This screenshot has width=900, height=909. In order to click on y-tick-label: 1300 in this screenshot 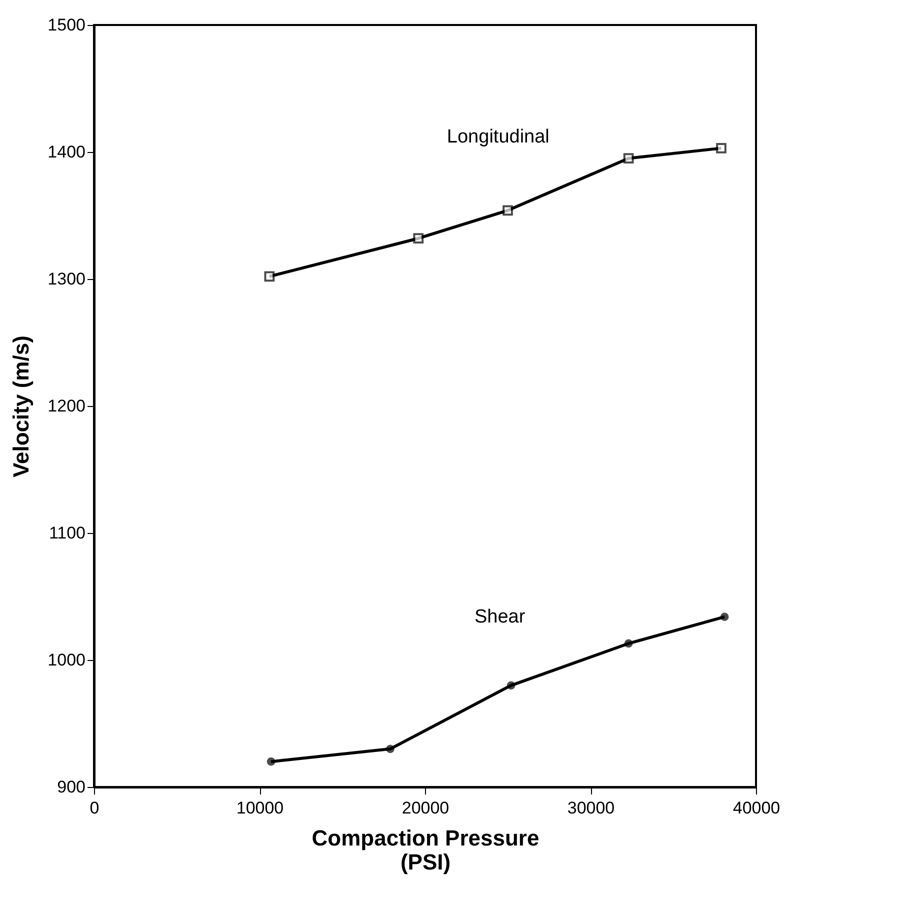, I will do `click(67, 279)`.